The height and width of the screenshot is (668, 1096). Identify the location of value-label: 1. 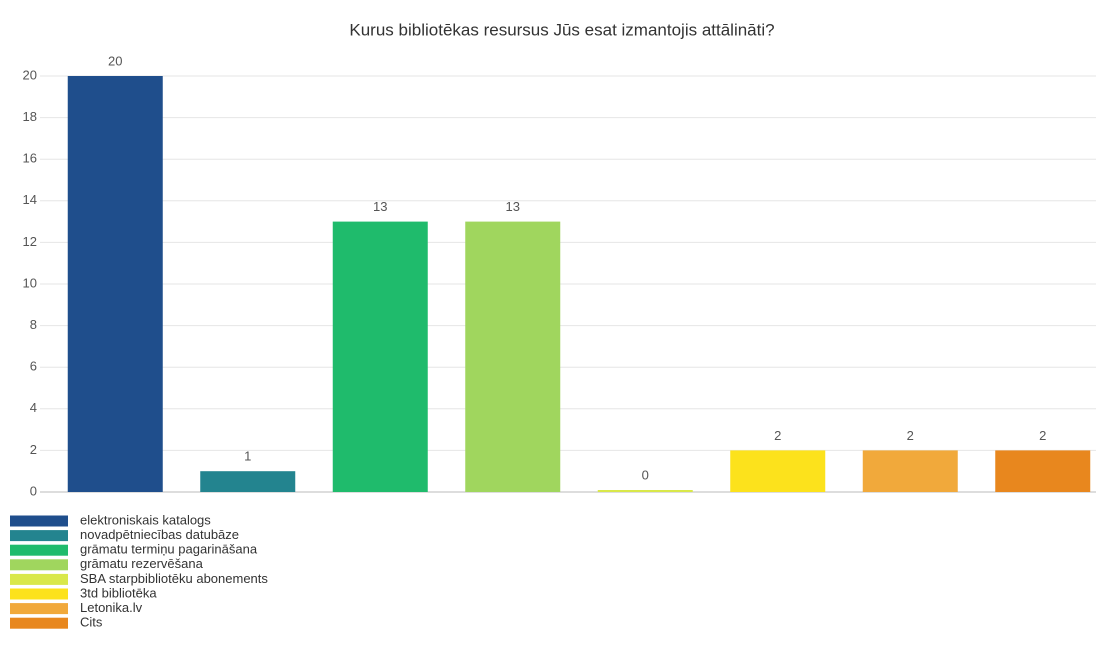
(247, 456).